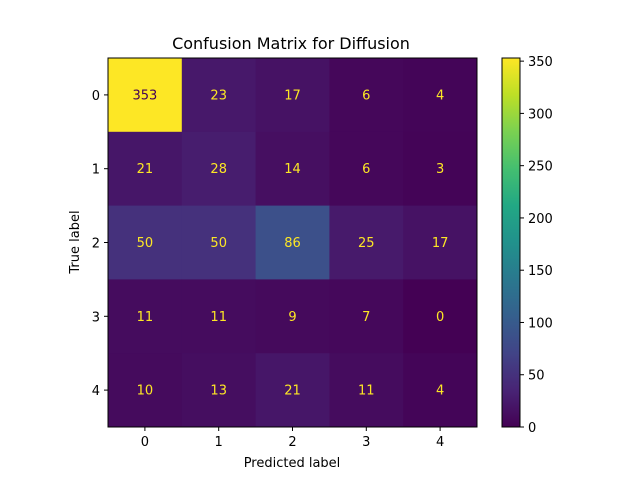 The image size is (640, 484). Describe the element at coordinates (440, 442) in the screenshot. I see `x-tick-label: 4` at that location.